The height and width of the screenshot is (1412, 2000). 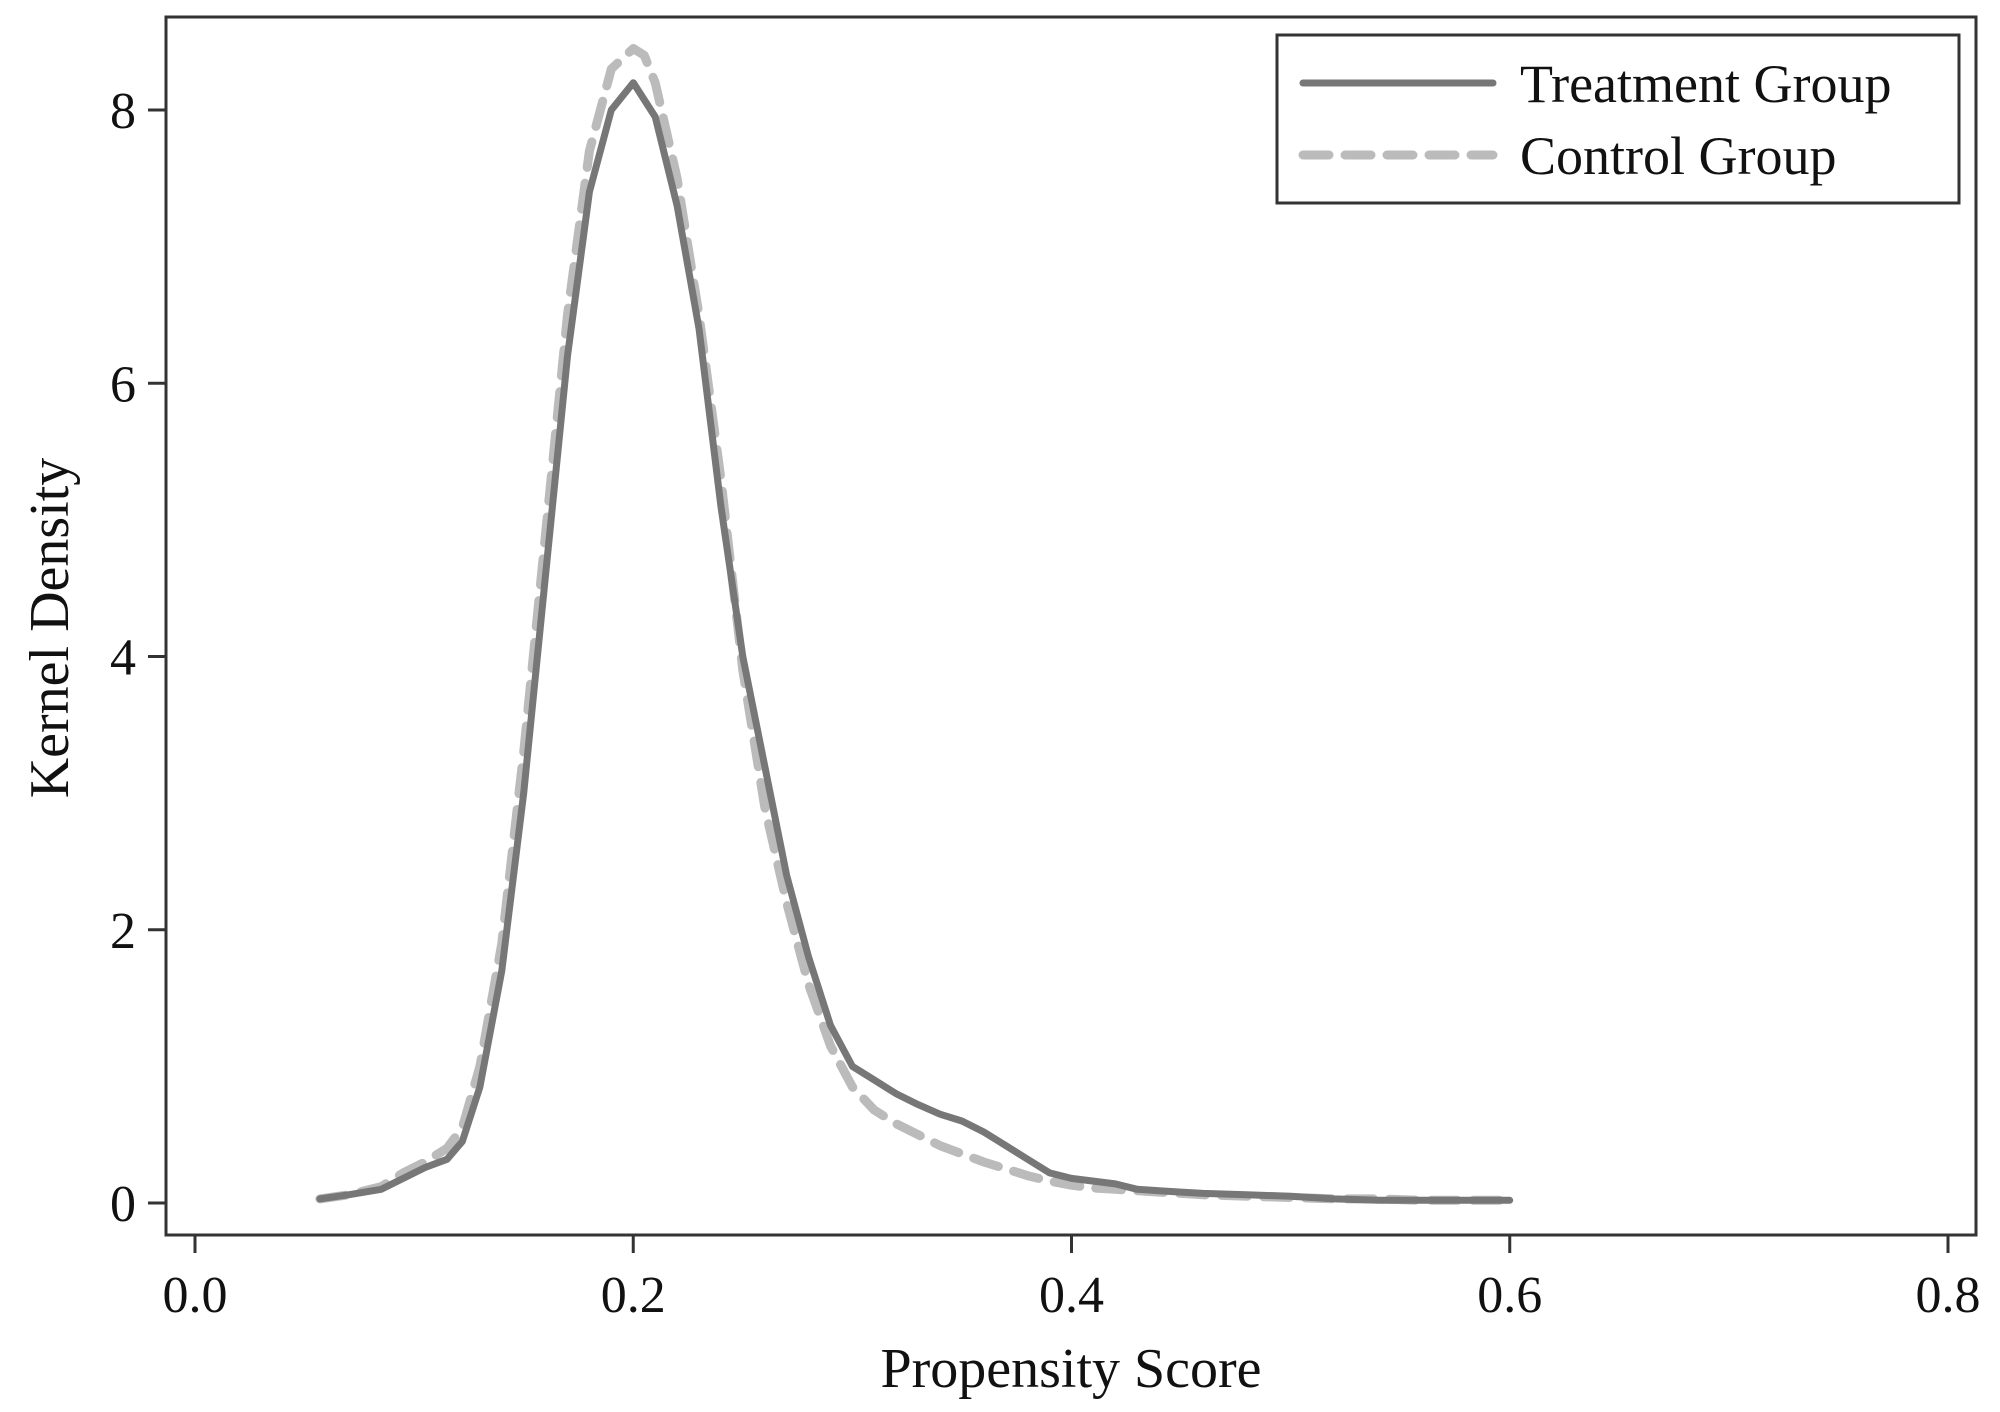 What do you see at coordinates (123, 384) in the screenshot?
I see `y-tick-label: 6` at bounding box center [123, 384].